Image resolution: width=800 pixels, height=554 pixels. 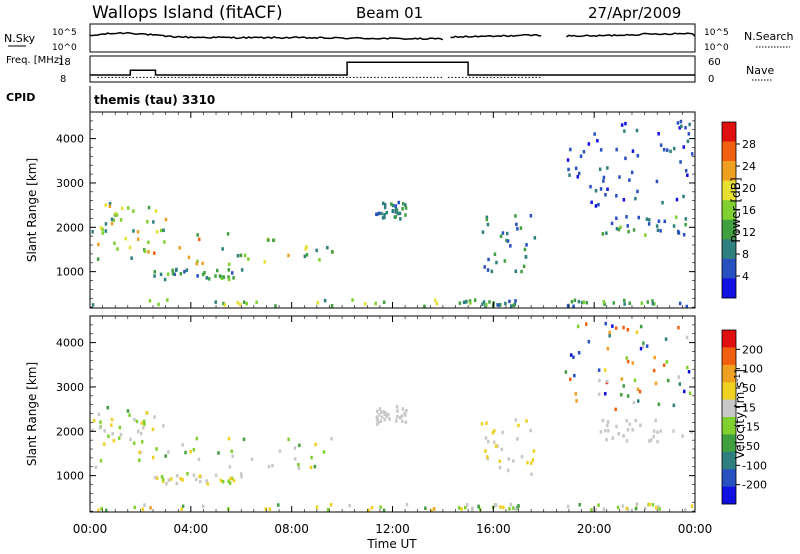 What do you see at coordinates (740, 414) in the screenshot?
I see `velocity-colorbar-label: Velocity [m s-1]` at bounding box center [740, 414].